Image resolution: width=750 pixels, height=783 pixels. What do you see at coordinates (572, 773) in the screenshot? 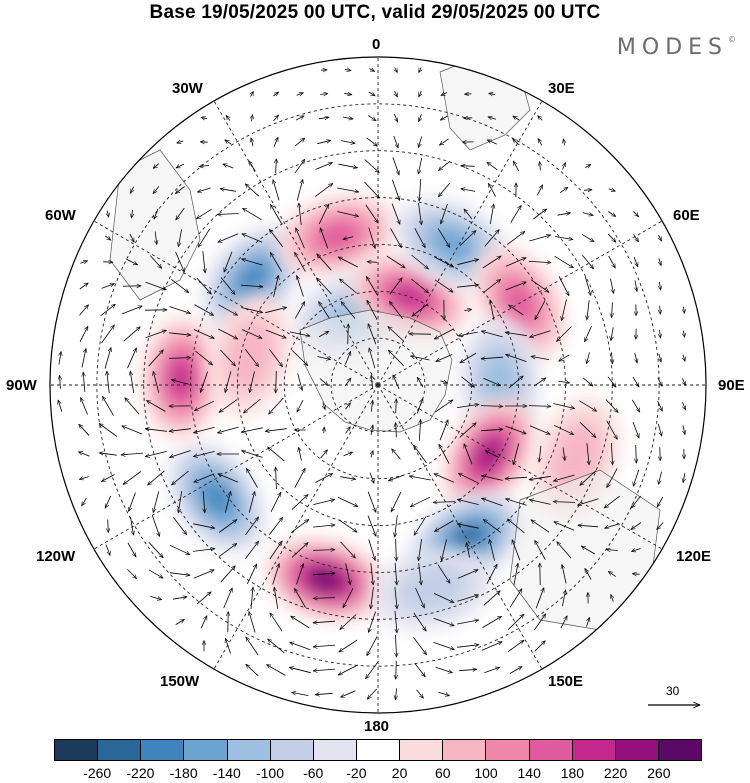
I see `colorbar-tick-label: 180` at bounding box center [572, 773].